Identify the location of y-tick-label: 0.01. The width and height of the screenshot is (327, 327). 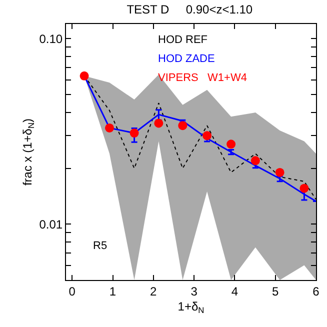
(51, 224).